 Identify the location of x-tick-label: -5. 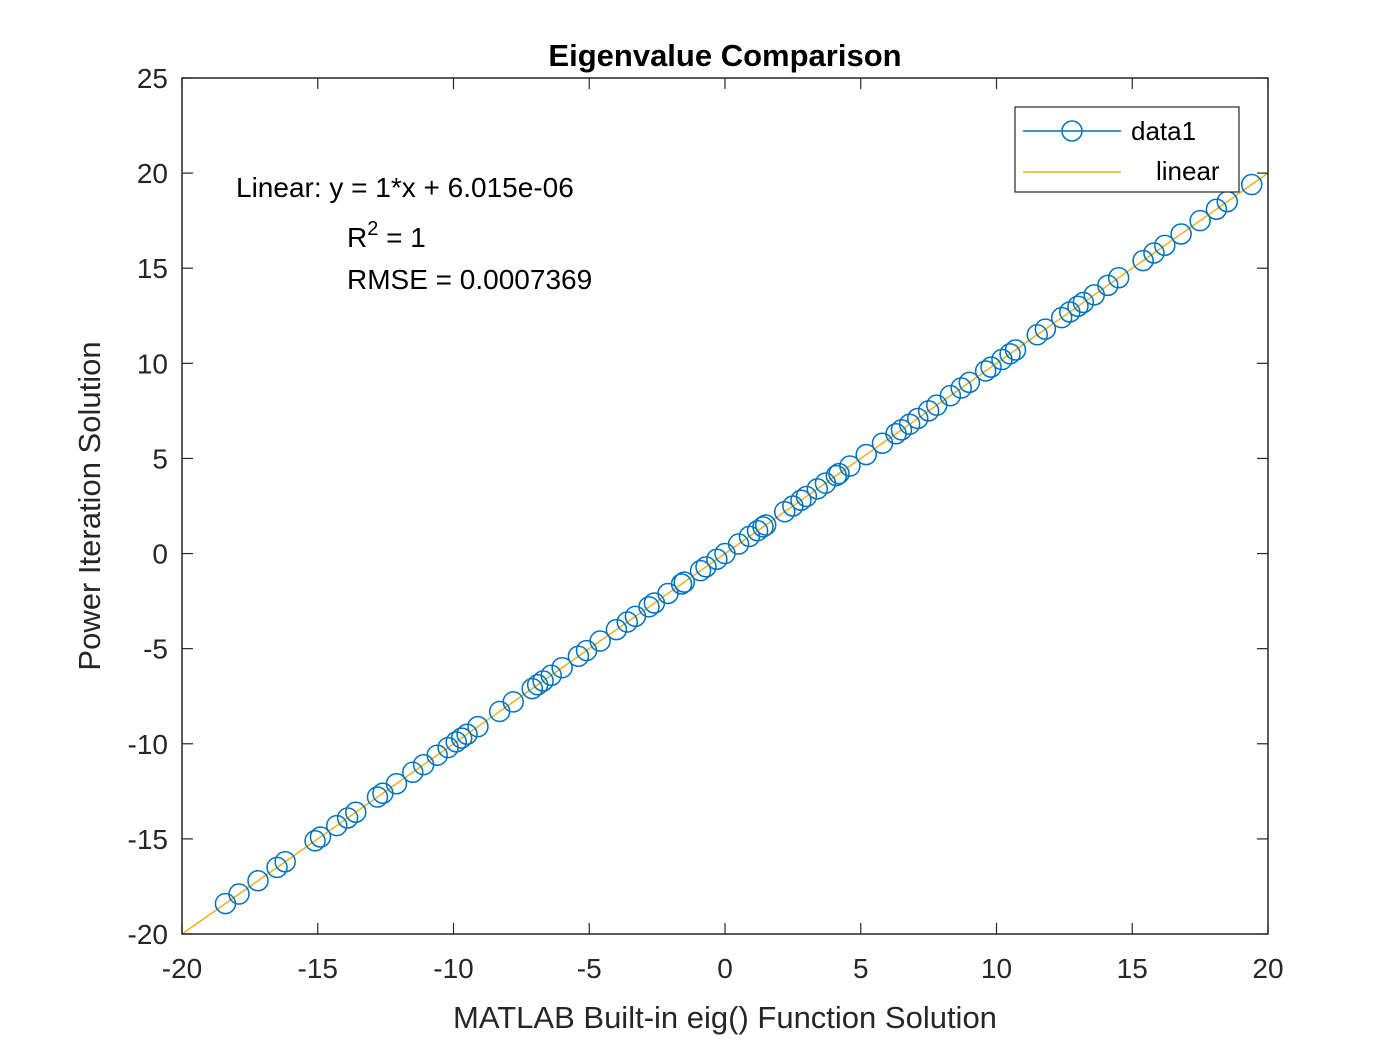
(589, 968).